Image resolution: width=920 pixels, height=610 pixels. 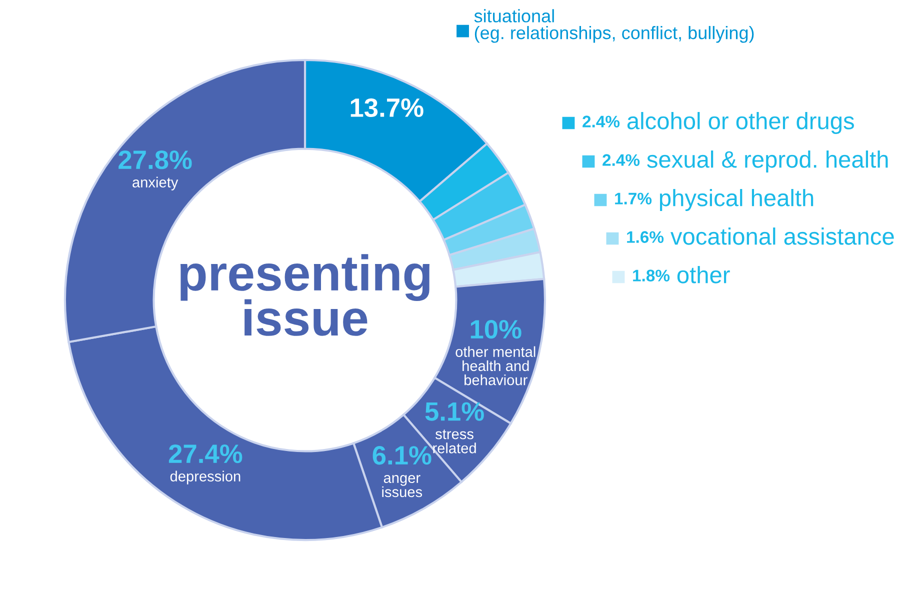 I want to click on data-label: 27.8%, so click(x=155, y=160).